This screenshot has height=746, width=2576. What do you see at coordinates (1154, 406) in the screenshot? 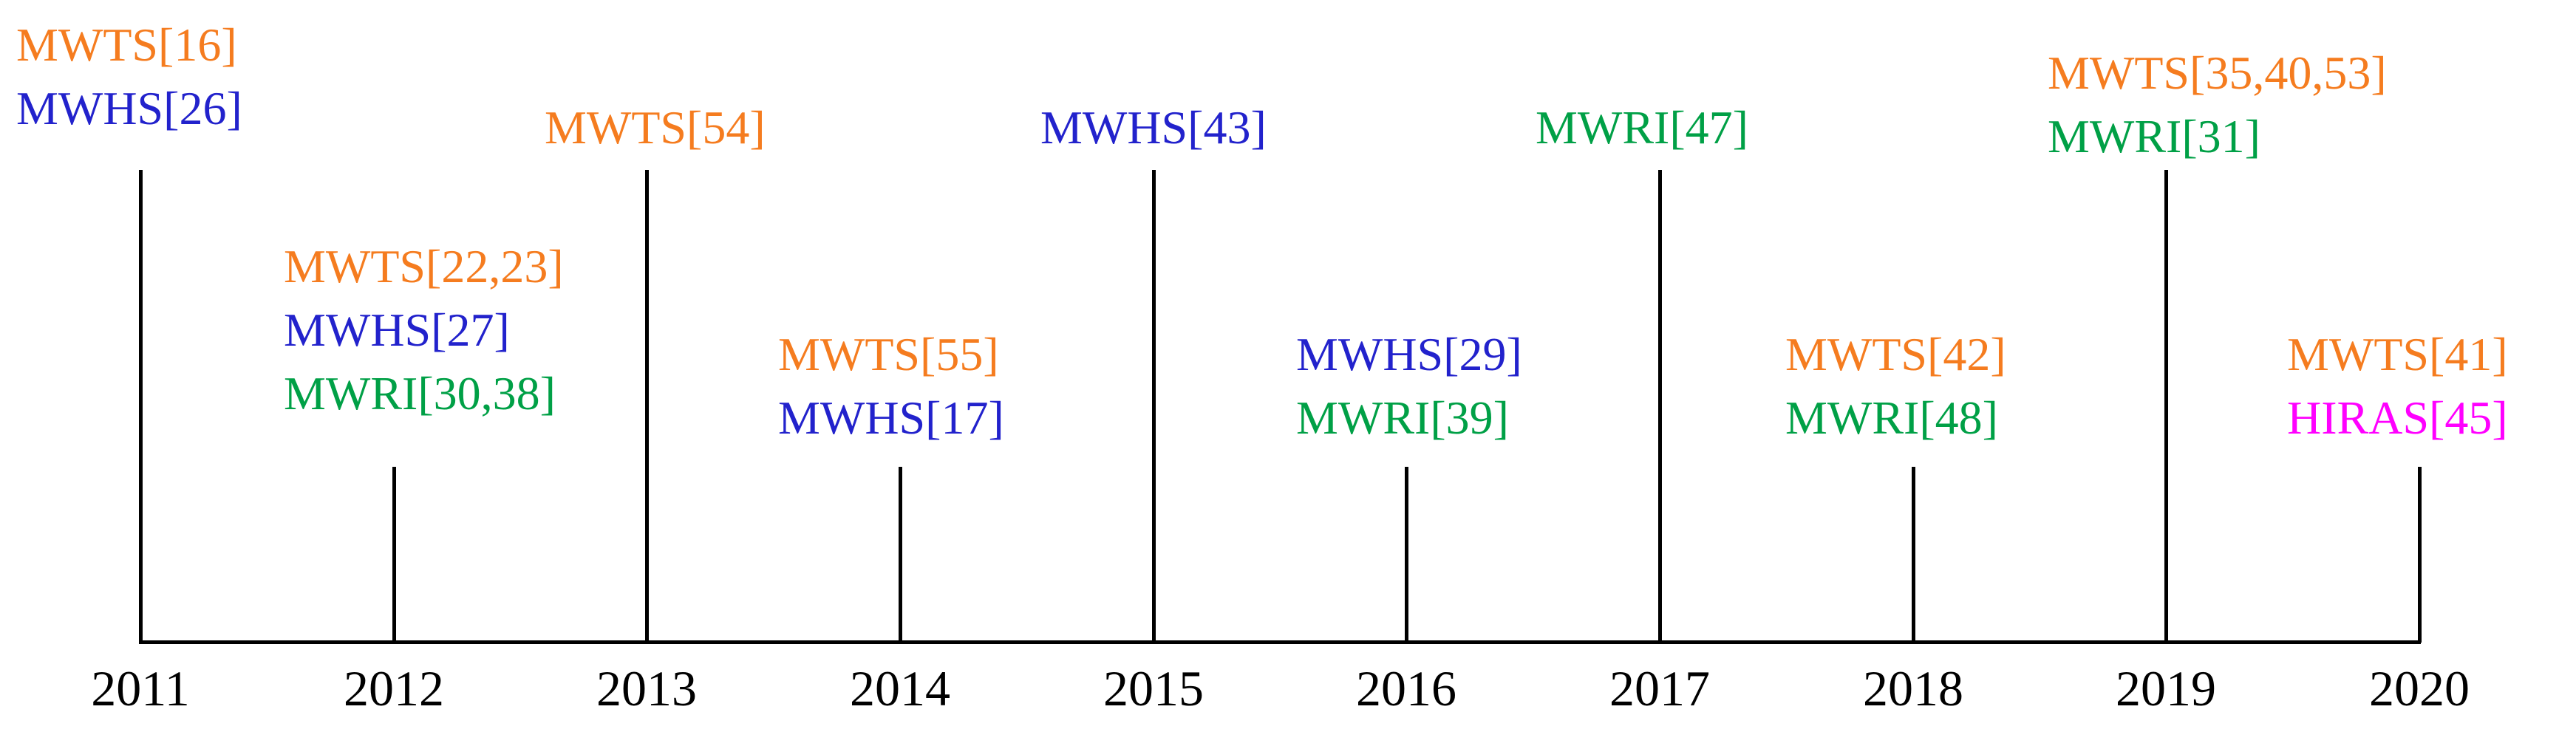
I see `tick-2015` at bounding box center [1154, 406].